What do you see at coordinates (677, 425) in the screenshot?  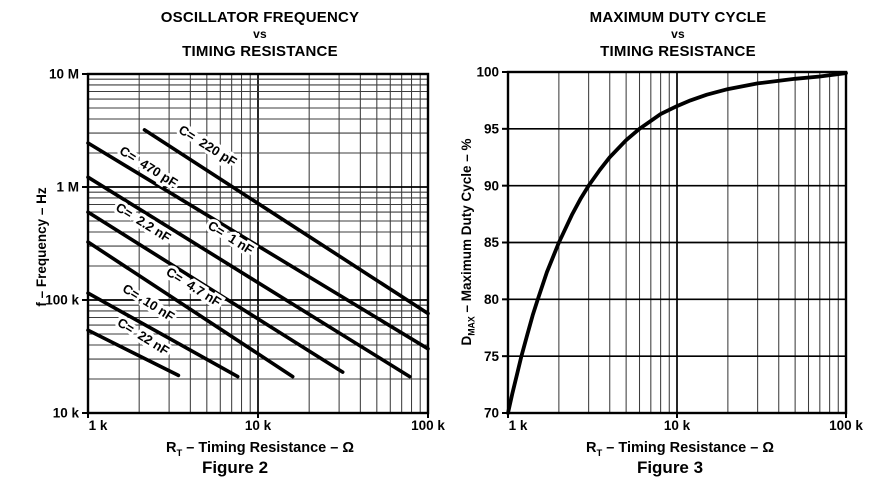 I see `figure3-x-tick-label: 10 k` at bounding box center [677, 425].